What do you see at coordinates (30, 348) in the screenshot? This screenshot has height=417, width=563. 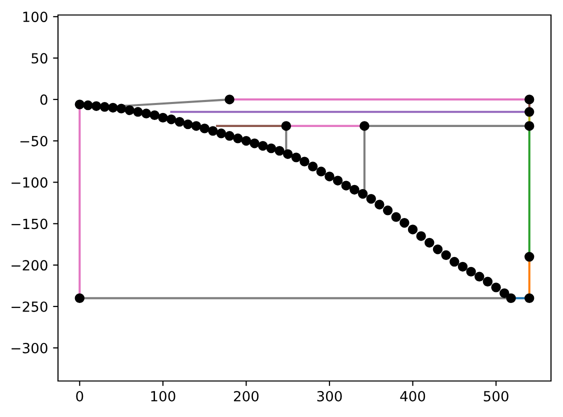 I see `y-tick-label: −300` at bounding box center [30, 348].